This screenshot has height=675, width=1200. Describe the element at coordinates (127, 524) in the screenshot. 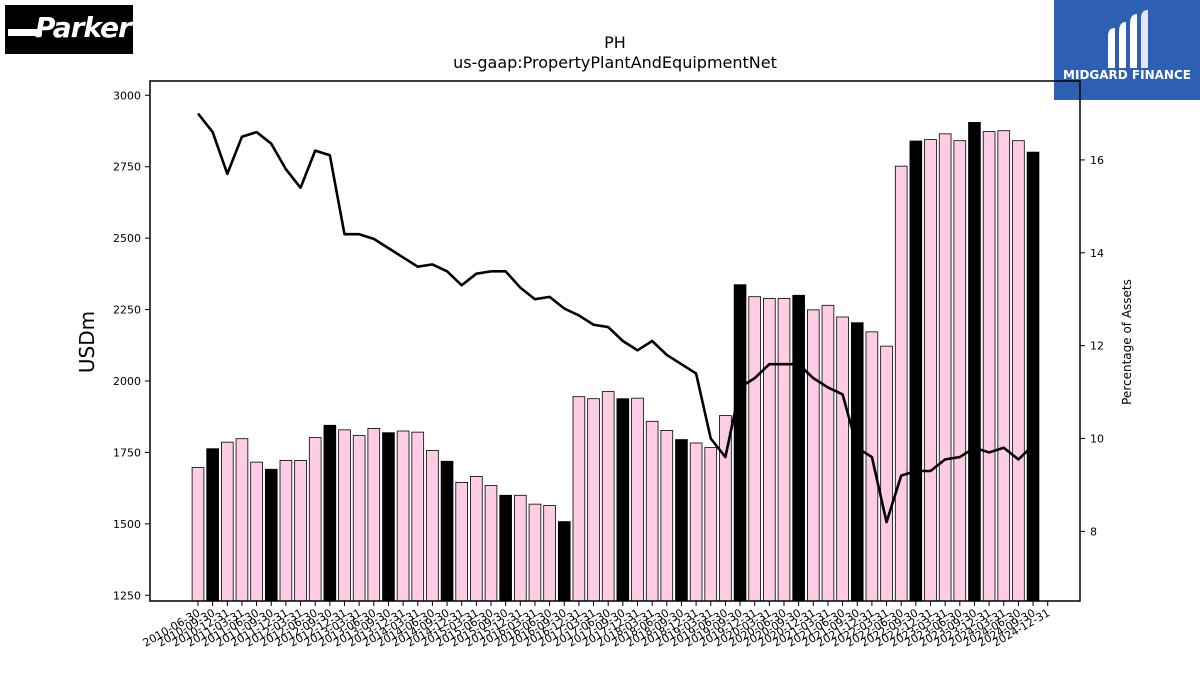

I see `y-tick-label: 1500` at that location.